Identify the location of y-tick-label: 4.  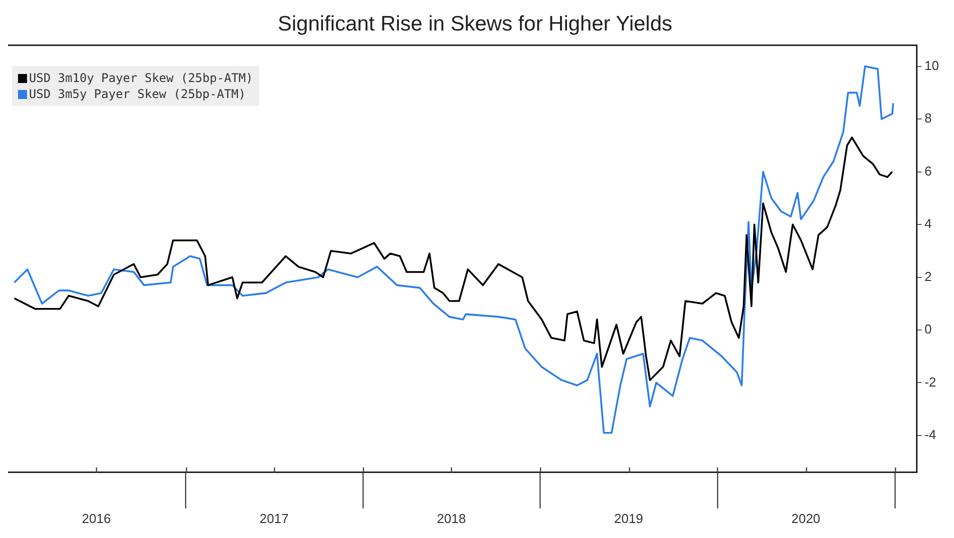
(928, 224).